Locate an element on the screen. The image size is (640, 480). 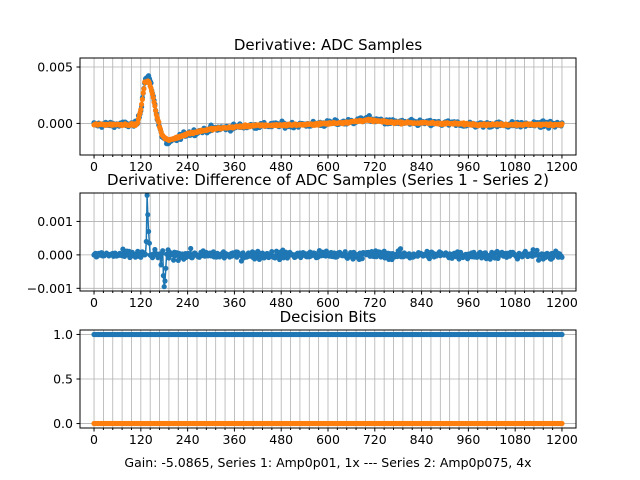
y-tick-label: 0.005 is located at coordinates (55, 67).